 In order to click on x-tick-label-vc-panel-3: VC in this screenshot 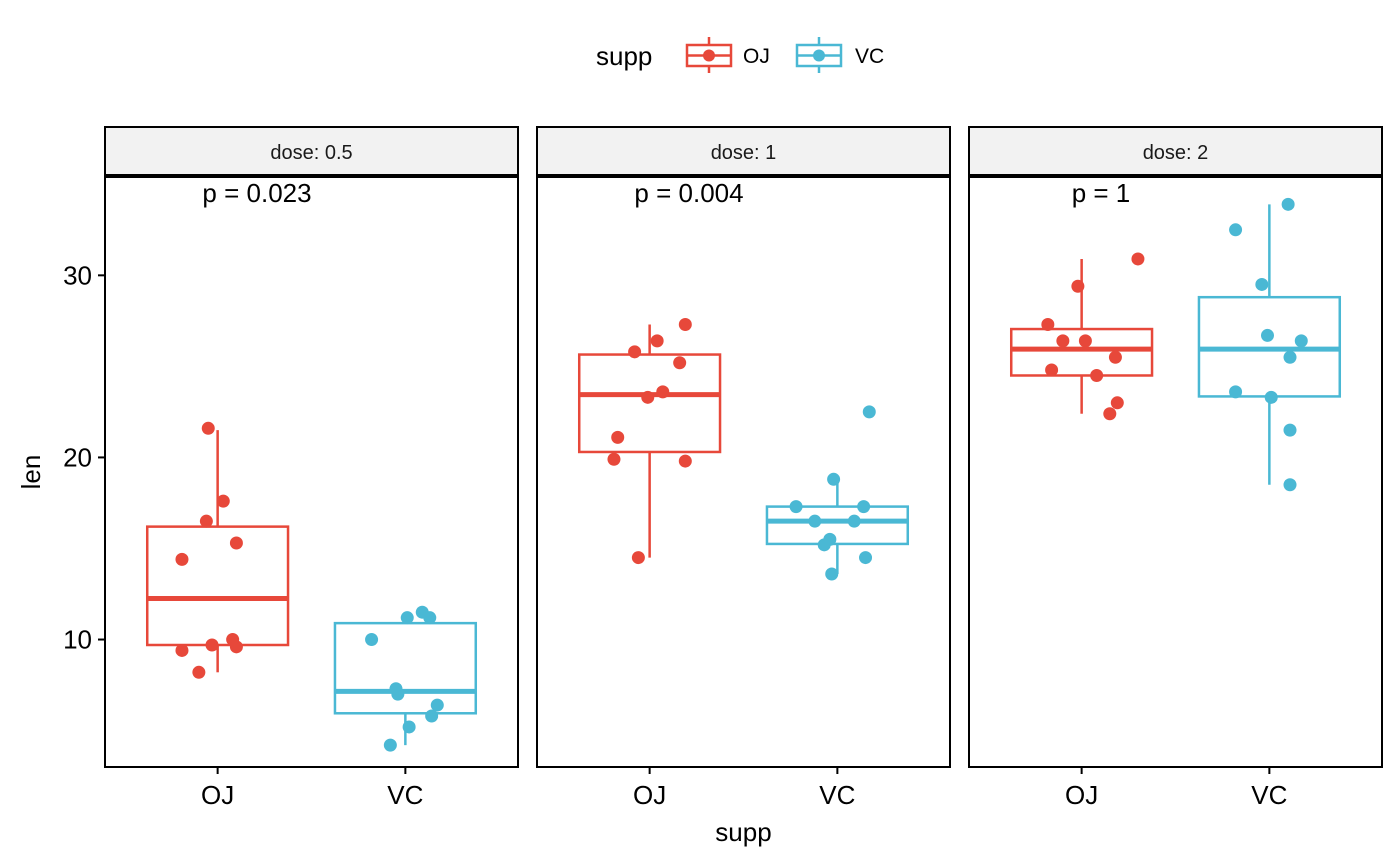, I will do `click(1269, 795)`.